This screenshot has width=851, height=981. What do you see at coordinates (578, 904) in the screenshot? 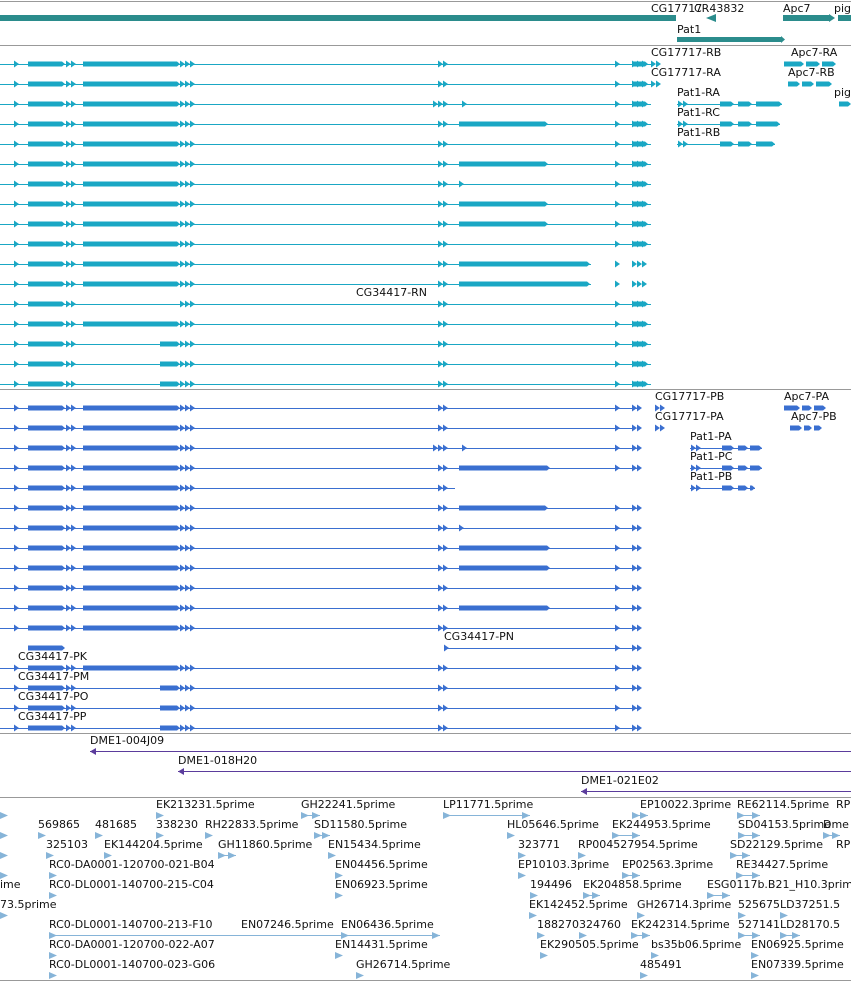
I see `est-label: EK142452.5prime` at bounding box center [578, 904].